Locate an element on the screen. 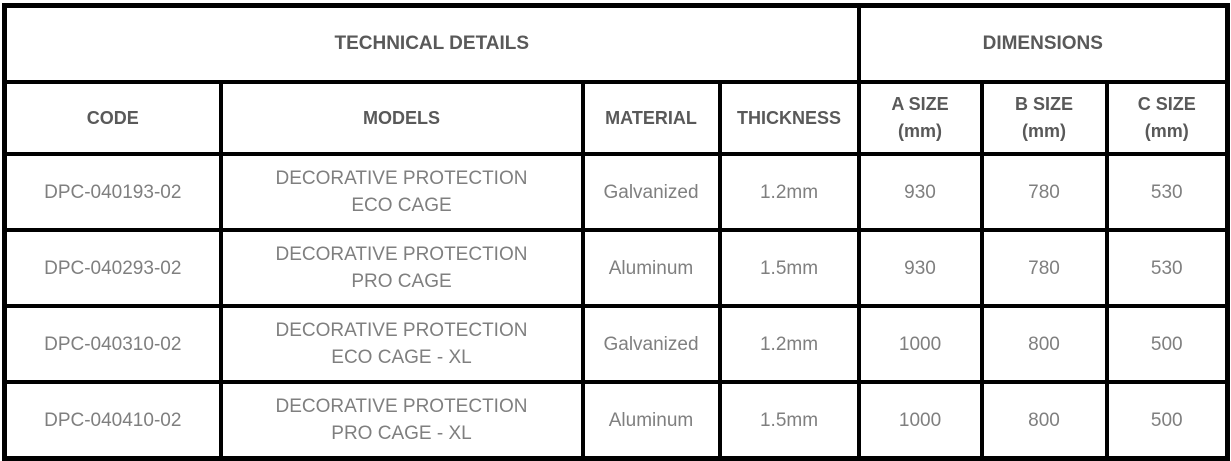 This screenshot has width=1231, height=461. cell-code: DPC-040293-02 is located at coordinates (112, 268).